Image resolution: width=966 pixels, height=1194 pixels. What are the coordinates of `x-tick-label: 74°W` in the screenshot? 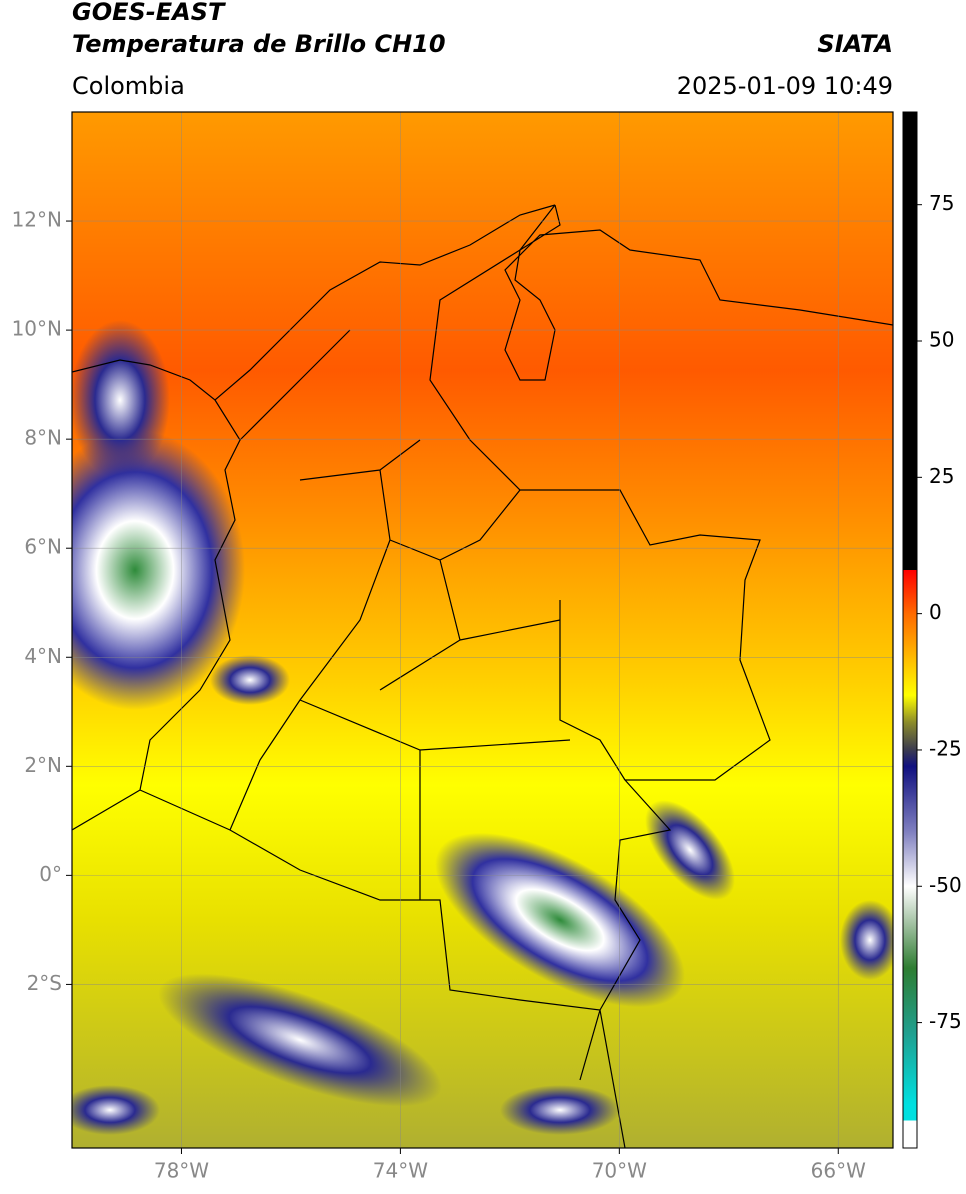 It's located at (400, 1171).